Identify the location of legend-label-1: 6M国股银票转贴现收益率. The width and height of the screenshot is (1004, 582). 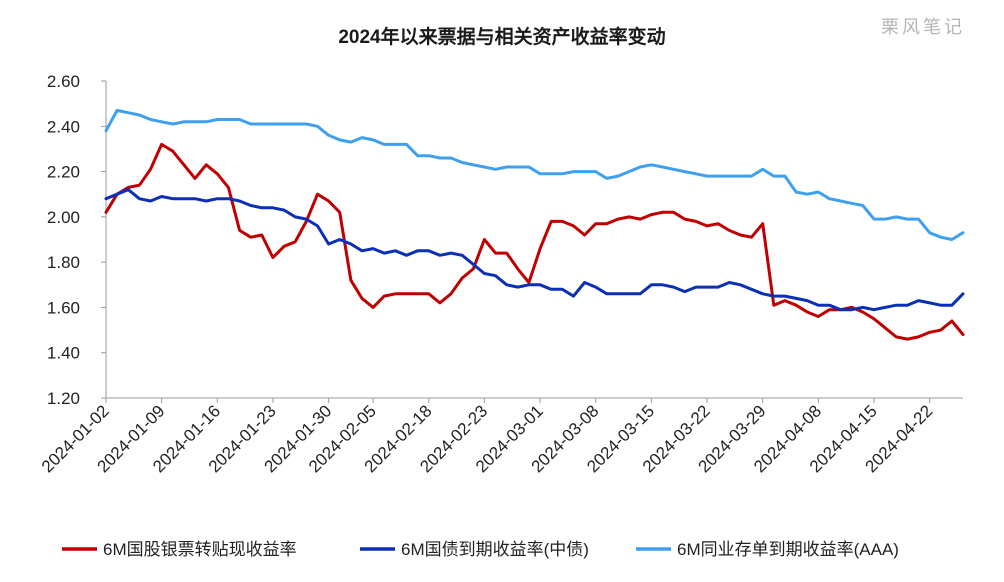
(200, 549).